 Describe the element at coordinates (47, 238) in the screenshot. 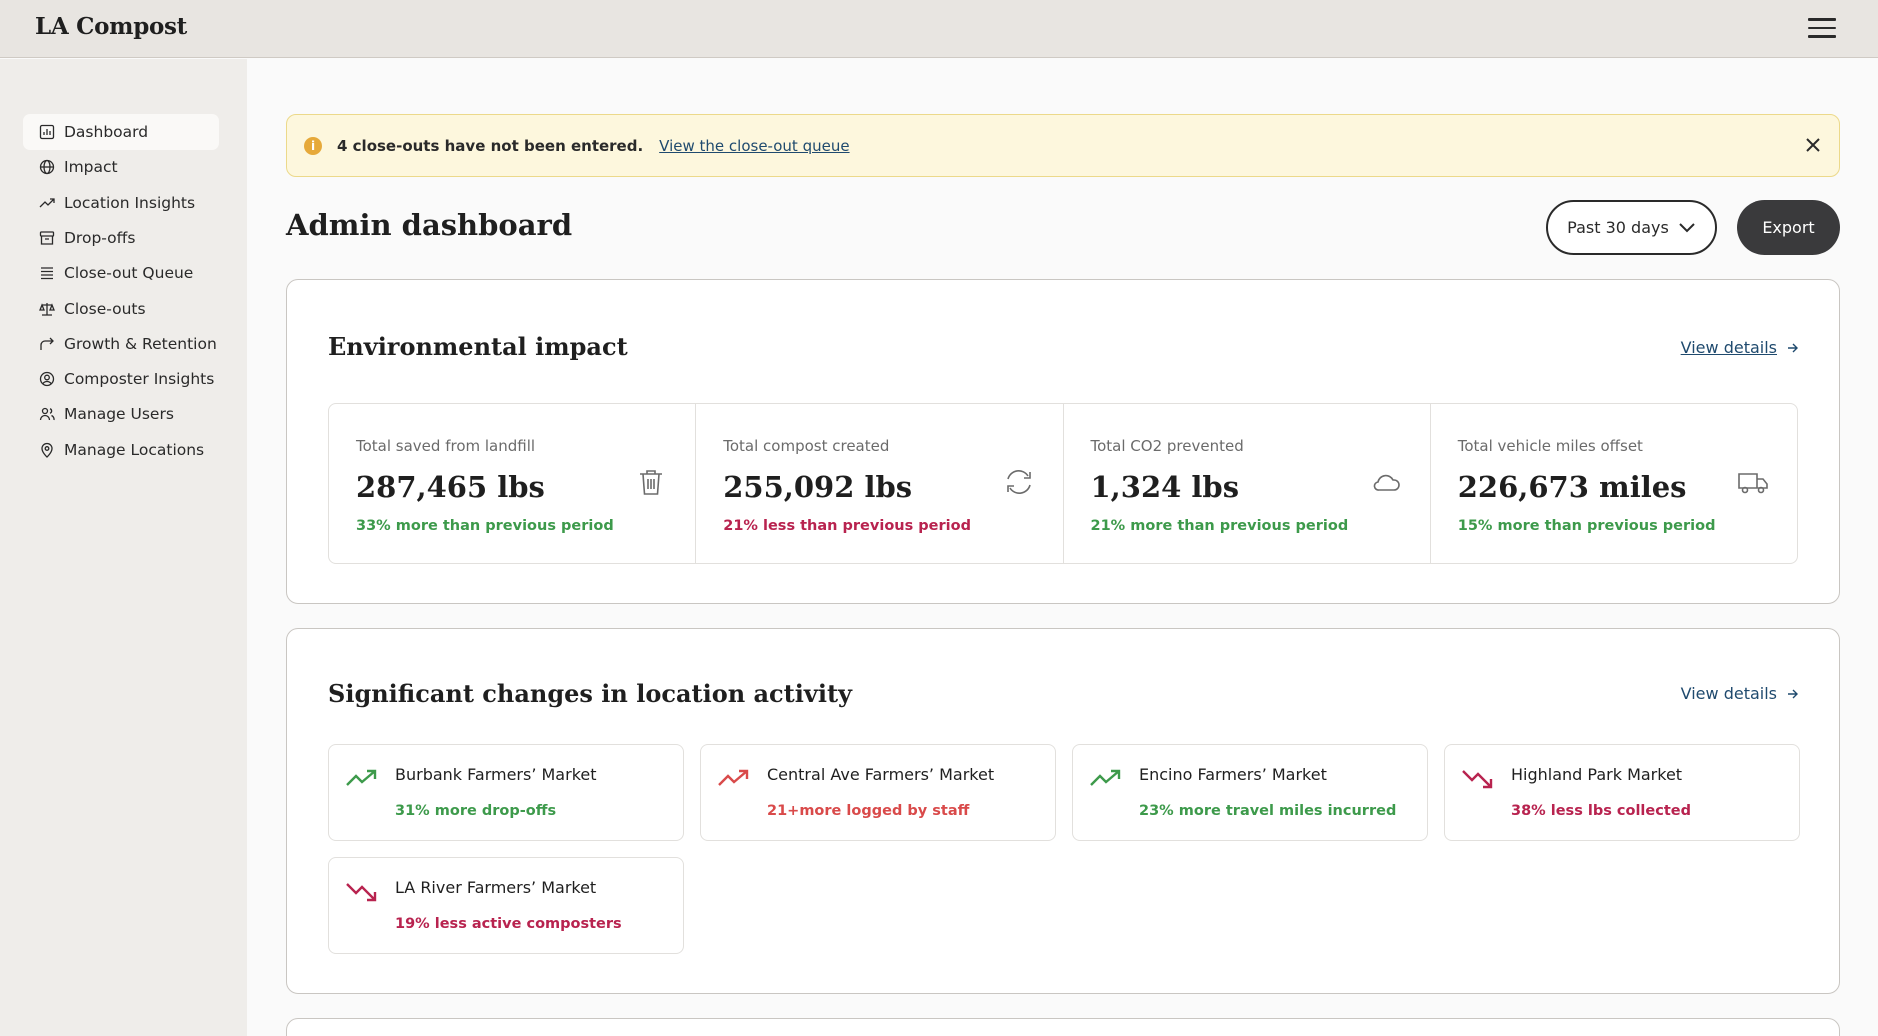

I see `archive-icon` at that location.